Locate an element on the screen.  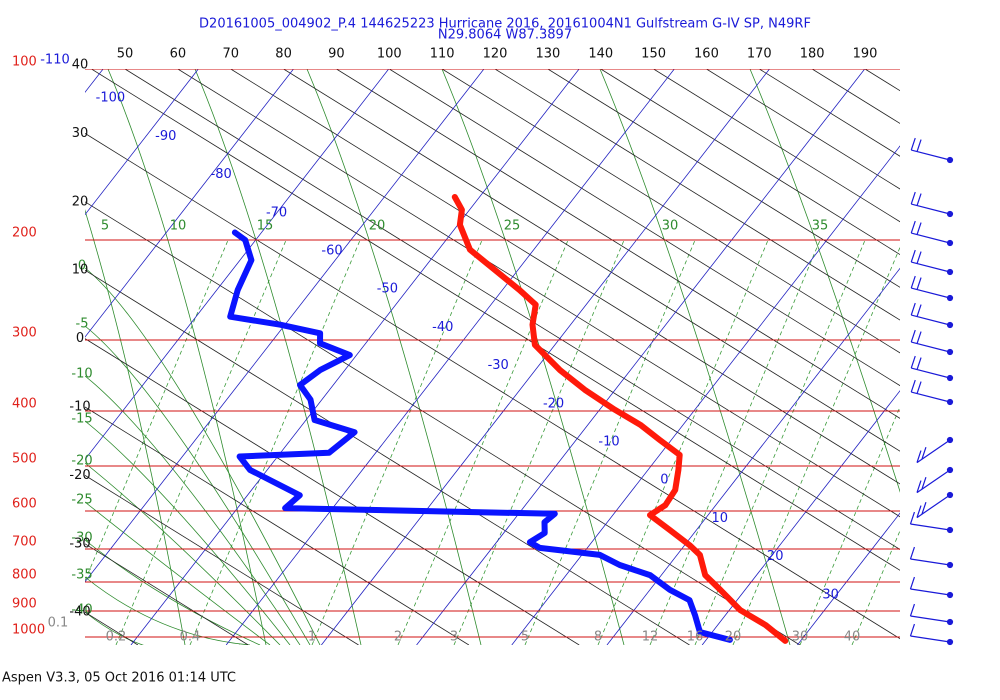
top-tick-label: 140 is located at coordinates (600, 54).